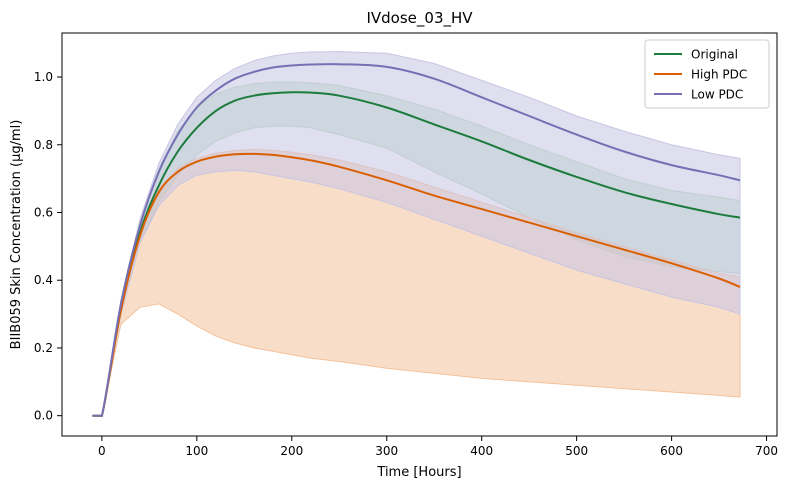 This screenshot has width=789, height=490. What do you see at coordinates (717, 95) in the screenshot?
I see `legend-label: Low PDC` at bounding box center [717, 95].